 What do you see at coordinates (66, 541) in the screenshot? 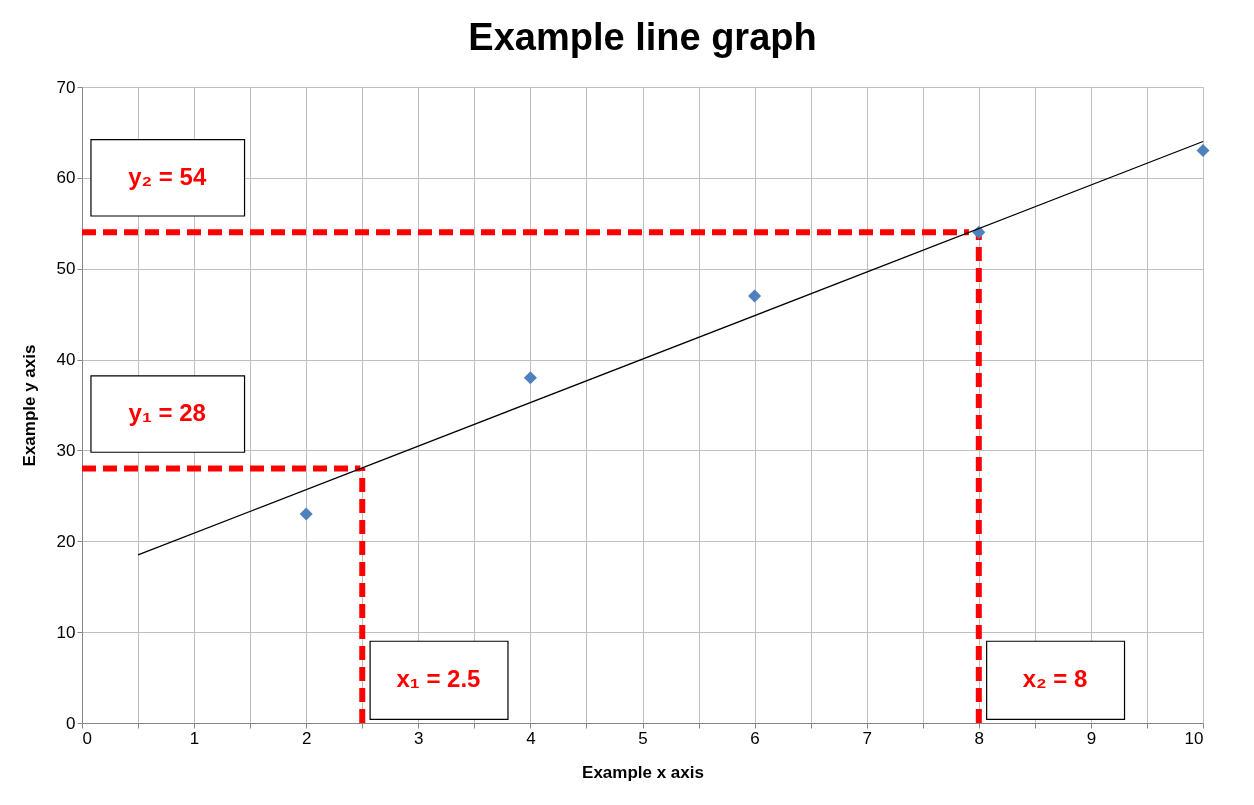
I see `y-tick-label: 20` at bounding box center [66, 541].